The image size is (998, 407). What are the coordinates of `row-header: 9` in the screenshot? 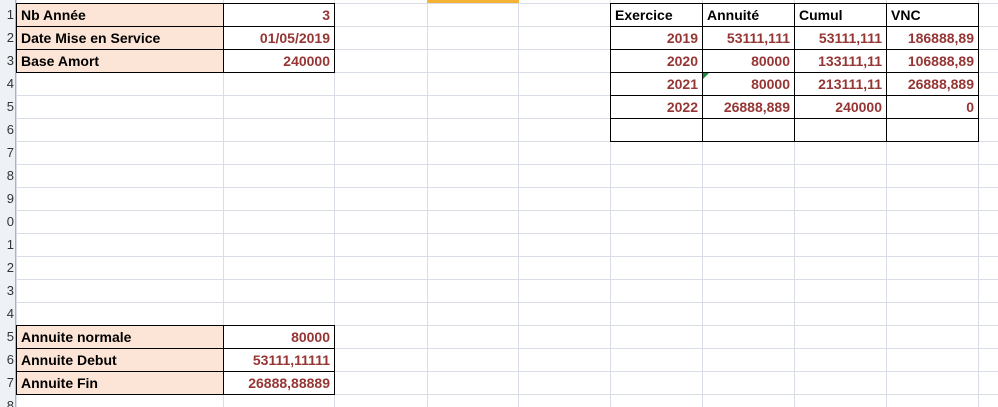 It's located at (10, 198).